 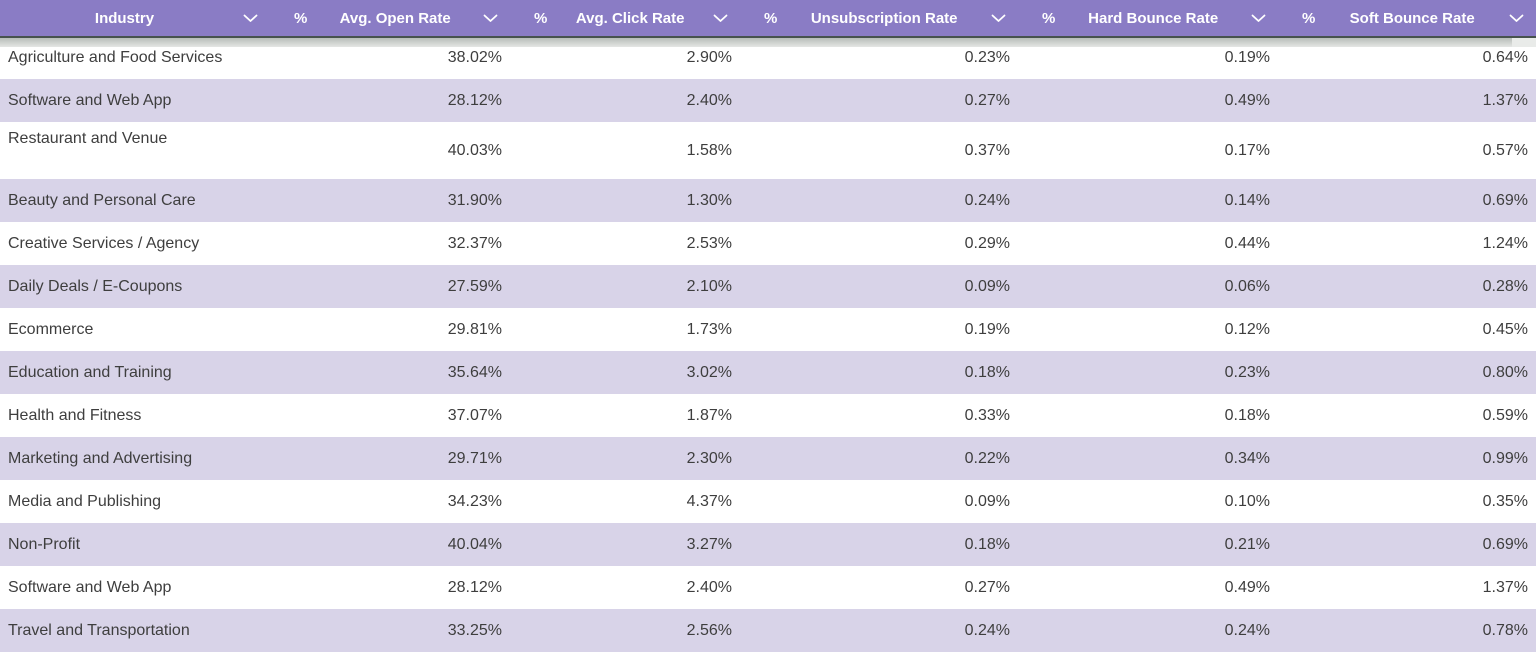 I want to click on value-cell-avg-open-rate: 29.71%, so click(x=474, y=458).